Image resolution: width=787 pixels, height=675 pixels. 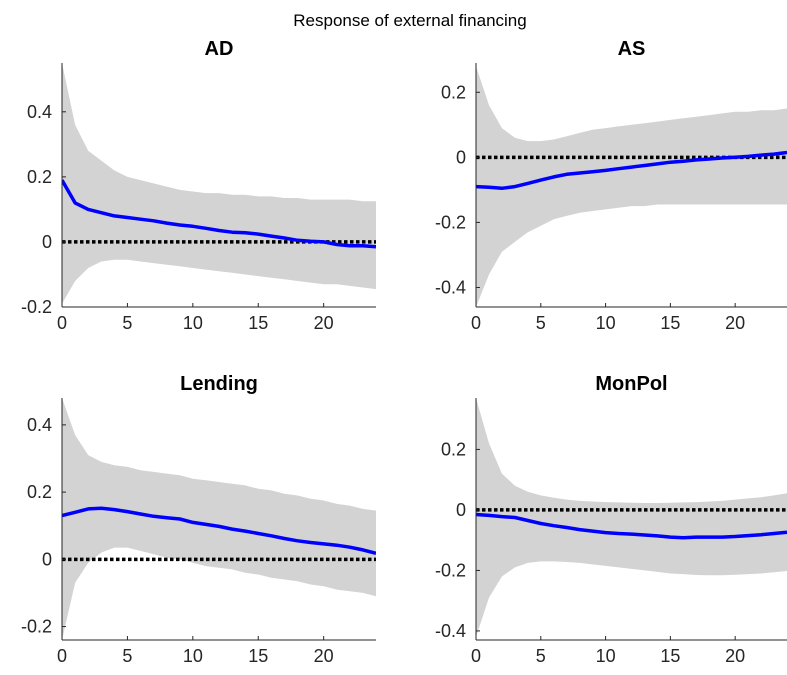 I want to click on figure-title: Response of external financing, so click(x=409, y=20).